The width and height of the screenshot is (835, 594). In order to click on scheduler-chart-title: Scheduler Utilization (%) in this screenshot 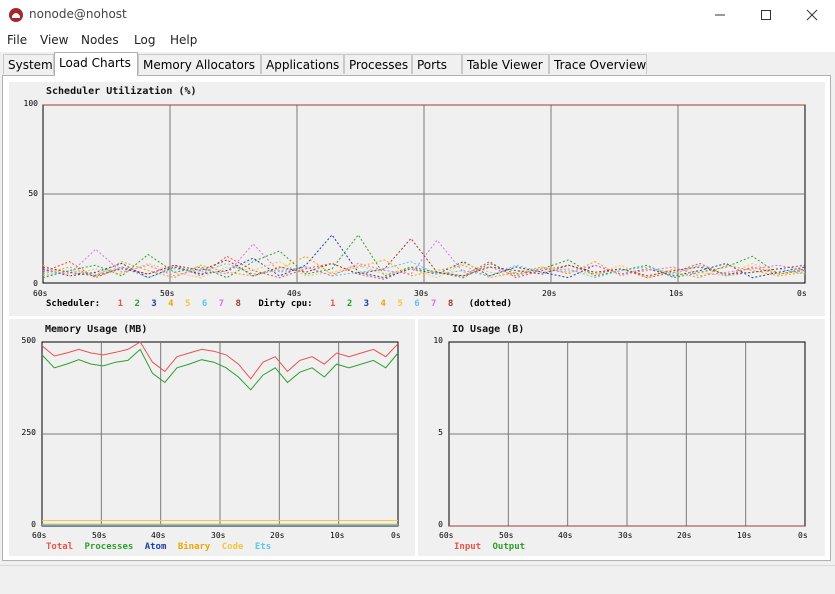, I will do `click(121, 91)`.